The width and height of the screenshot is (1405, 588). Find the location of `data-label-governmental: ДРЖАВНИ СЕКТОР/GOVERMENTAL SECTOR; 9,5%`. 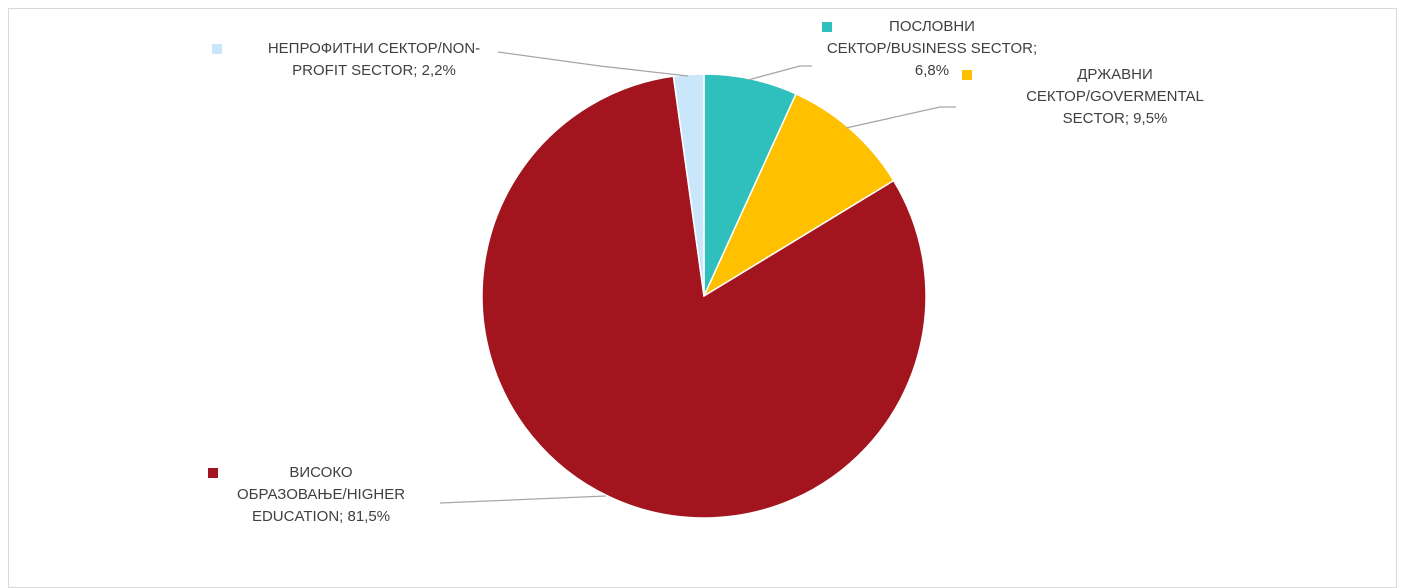

data-label-governmental: ДРЖАВНИ СЕКТОР/GOVERMENTAL SECTOR; 9,5% is located at coordinates (1086, 97).